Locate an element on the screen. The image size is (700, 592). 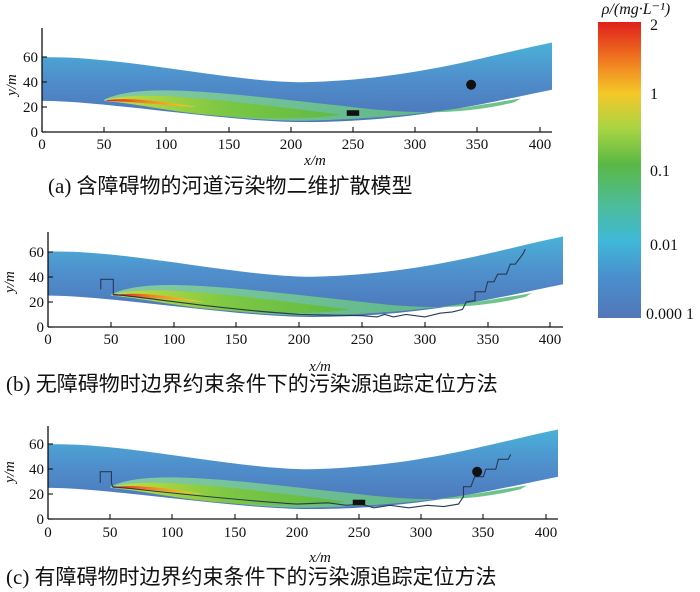
colorbar-title: ρ/(mg·L⁻¹) is located at coordinates (635, 9).